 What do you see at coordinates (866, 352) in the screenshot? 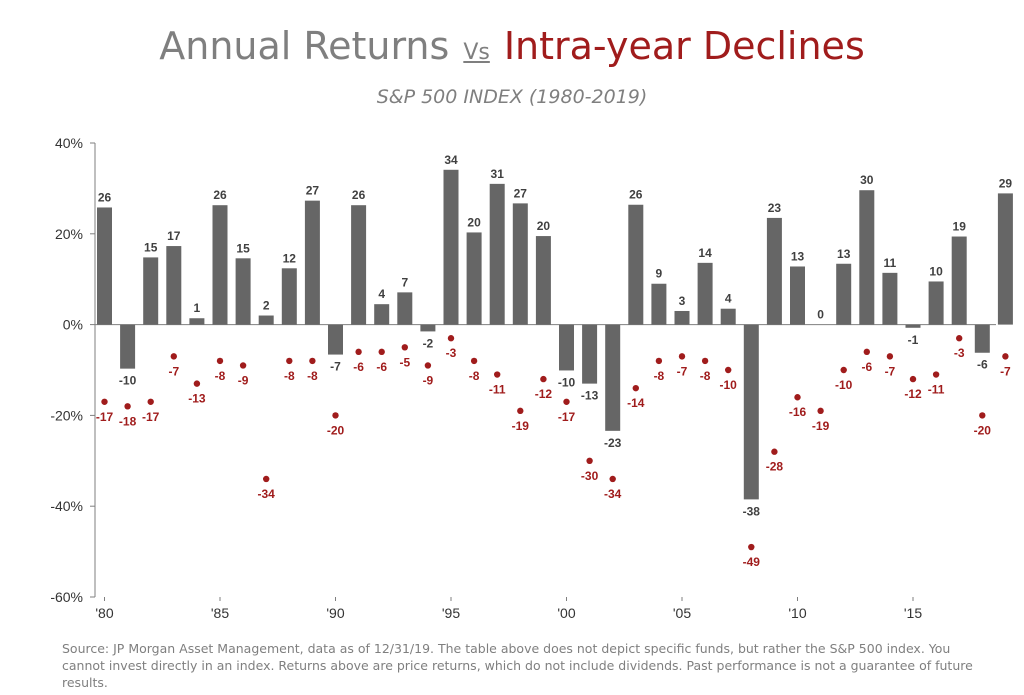
I see `intra-year-decline-point-2013` at bounding box center [866, 352].